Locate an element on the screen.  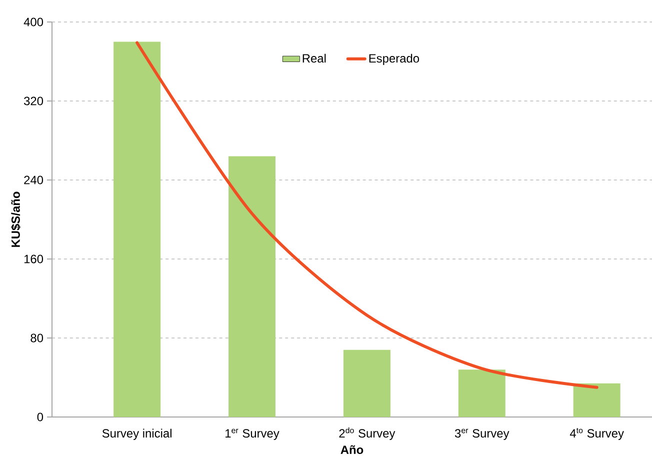
x-tick-label: Survey inicial is located at coordinates (137, 434).